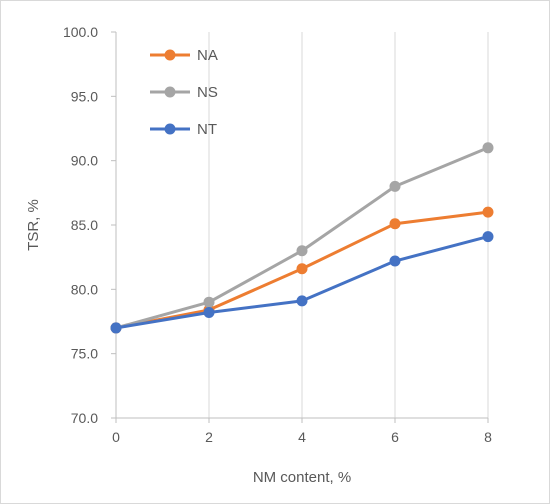  Describe the element at coordinates (395, 437) in the screenshot. I see `x-tick-label-3: 6` at that location.